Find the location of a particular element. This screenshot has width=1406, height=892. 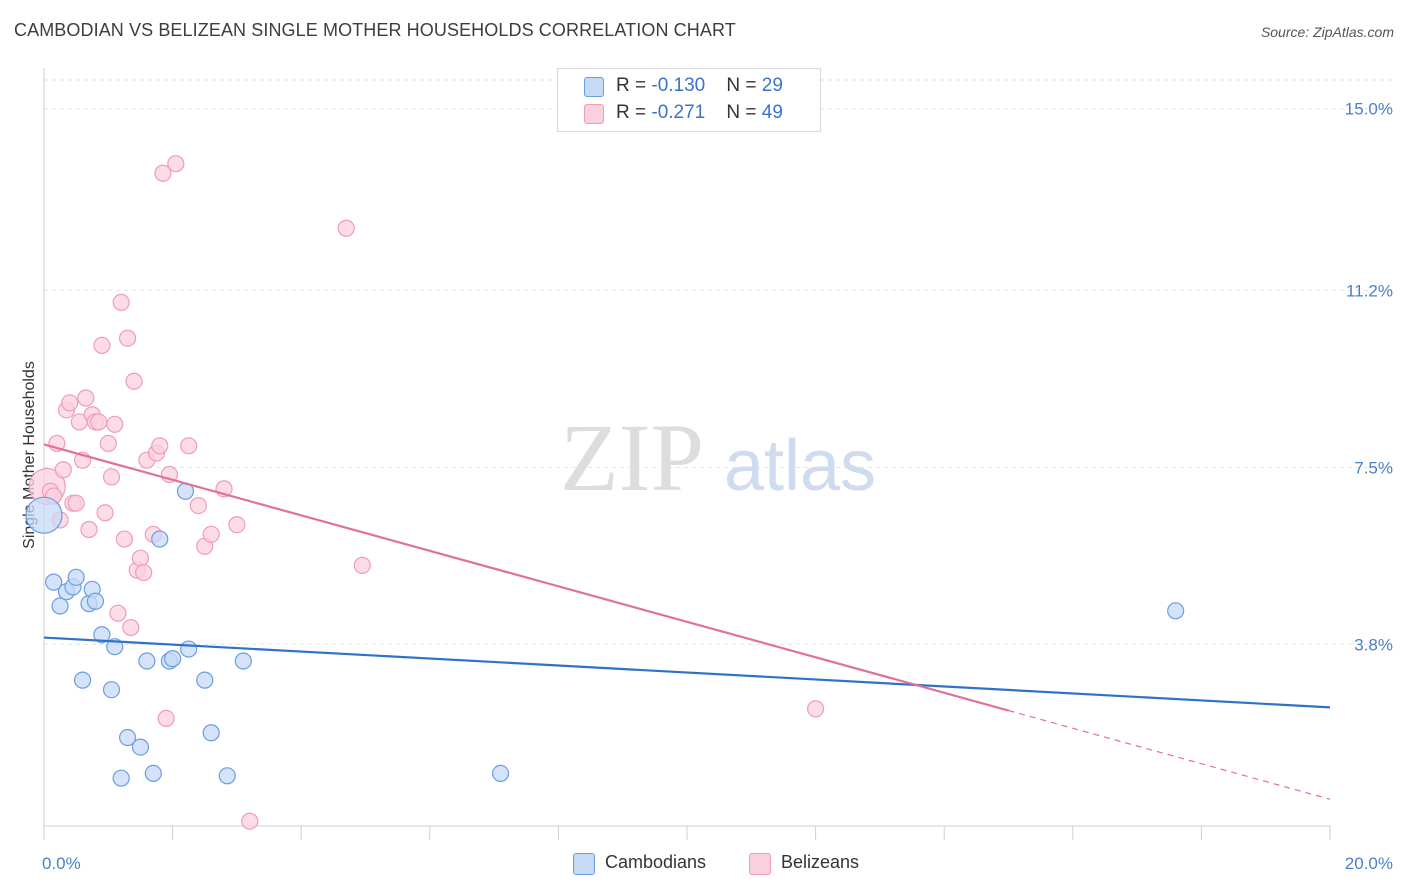

bottom-legend-swatch-belizeans is located at coordinates (760, 864).